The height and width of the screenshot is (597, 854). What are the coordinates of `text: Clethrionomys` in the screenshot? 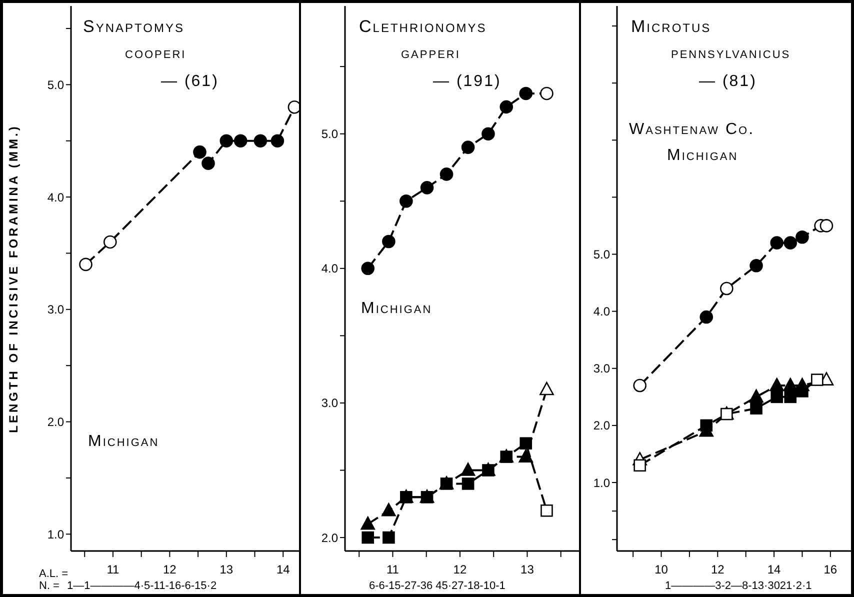 It's located at (423, 27).